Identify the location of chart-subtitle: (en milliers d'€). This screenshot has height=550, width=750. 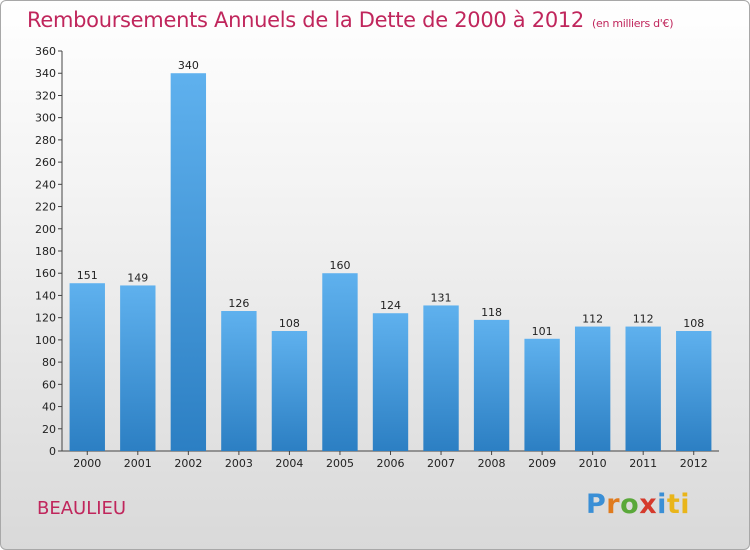
(633, 23).